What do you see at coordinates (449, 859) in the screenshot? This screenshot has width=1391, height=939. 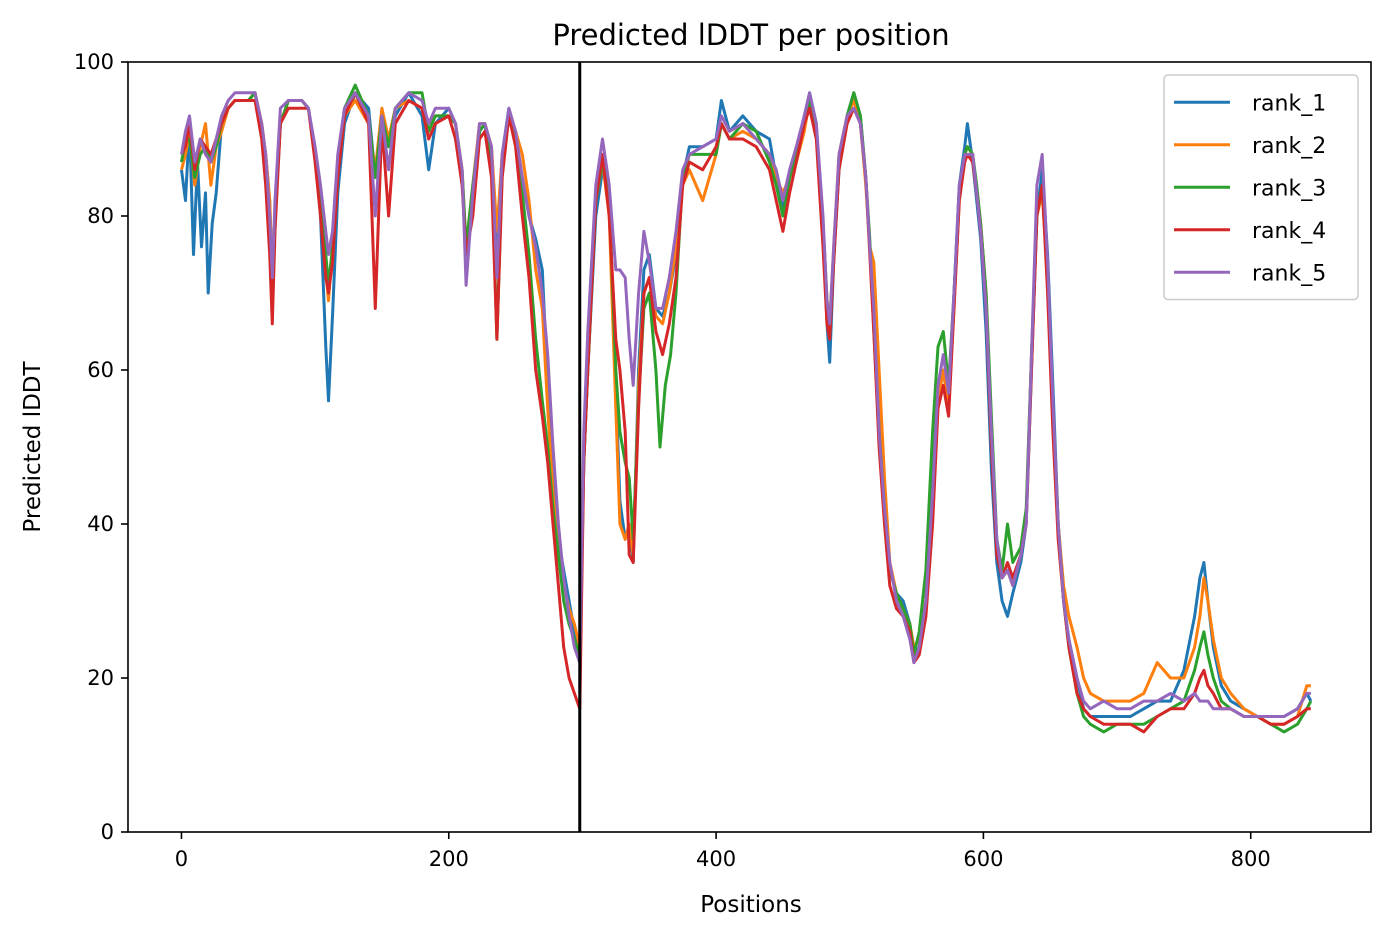 I see `x-tick-label: 200` at bounding box center [449, 859].